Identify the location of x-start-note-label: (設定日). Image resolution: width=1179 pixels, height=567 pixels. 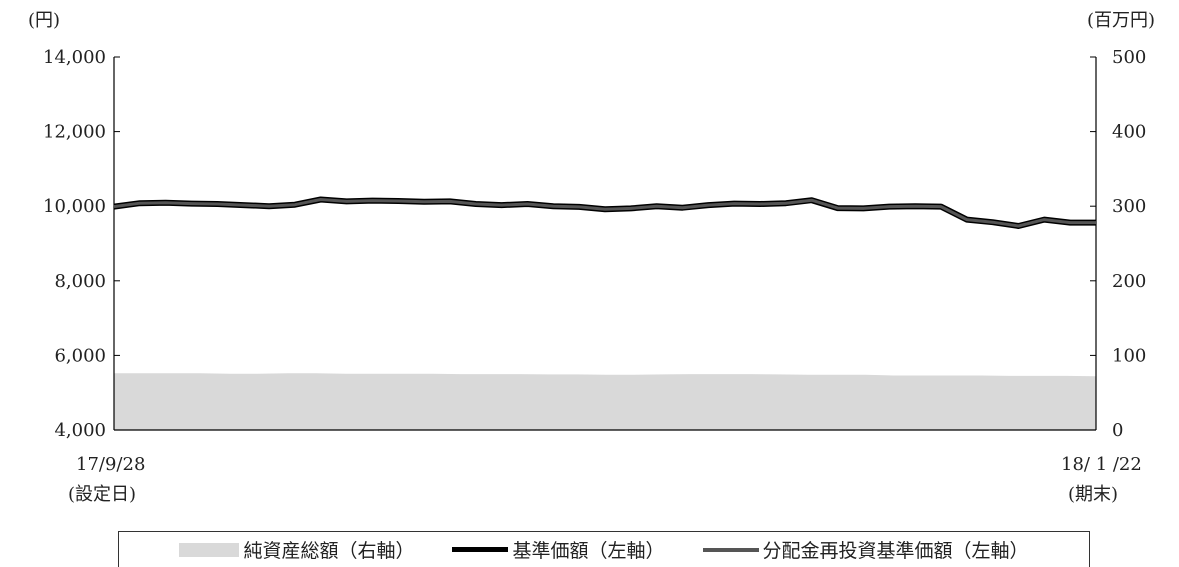
(102, 494).